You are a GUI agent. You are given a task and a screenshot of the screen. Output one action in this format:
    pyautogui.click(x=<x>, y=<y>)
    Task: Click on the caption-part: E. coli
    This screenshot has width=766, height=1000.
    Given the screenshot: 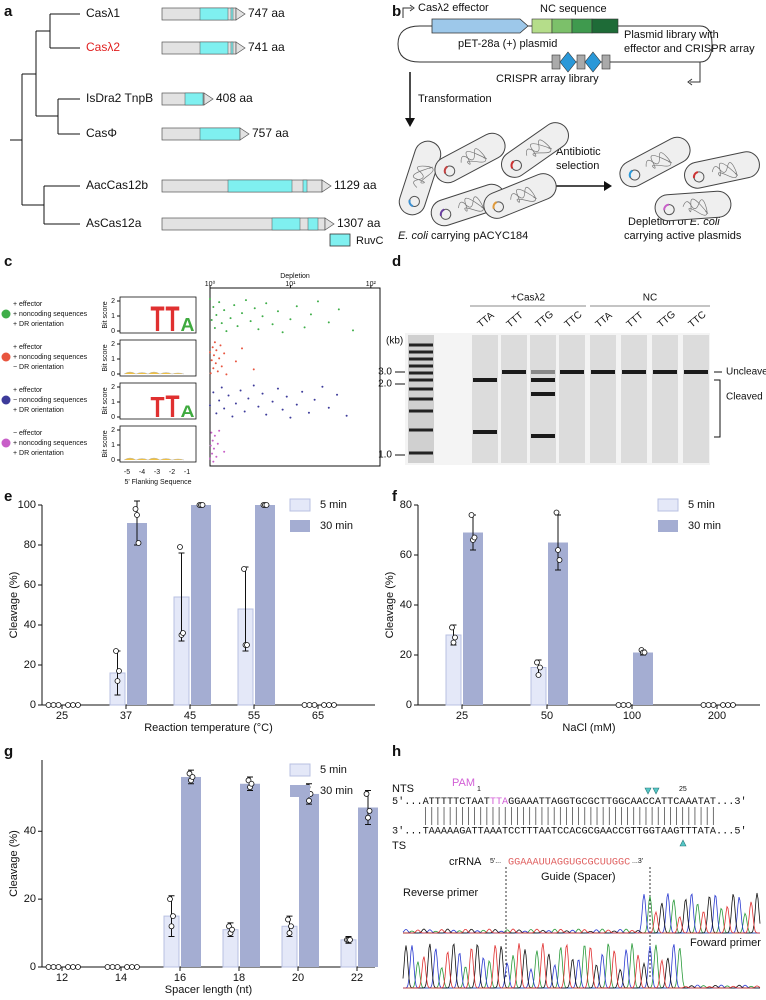 What is the action you would take?
    pyautogui.click(x=413, y=236)
    